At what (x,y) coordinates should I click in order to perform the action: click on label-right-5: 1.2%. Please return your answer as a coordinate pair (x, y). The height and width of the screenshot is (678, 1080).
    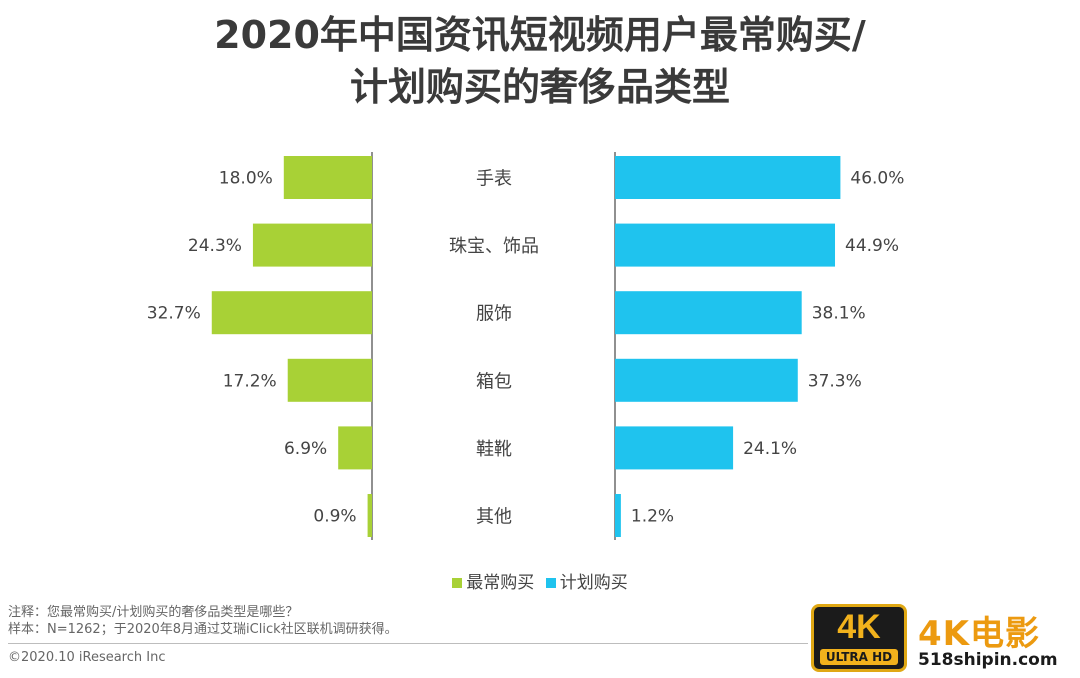
    Looking at the image, I should click on (652, 517).